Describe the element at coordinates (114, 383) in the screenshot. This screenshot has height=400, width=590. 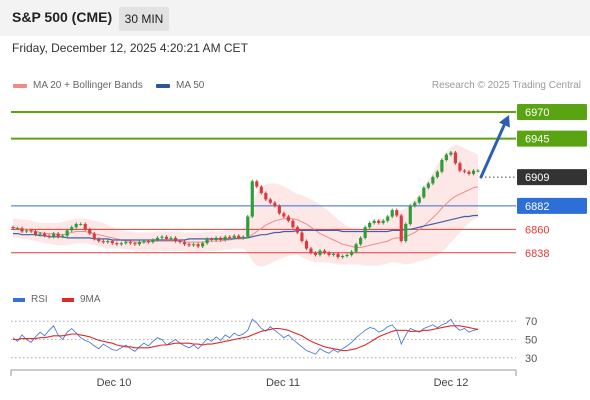
I see `x-tick-label: Dec 10` at that location.